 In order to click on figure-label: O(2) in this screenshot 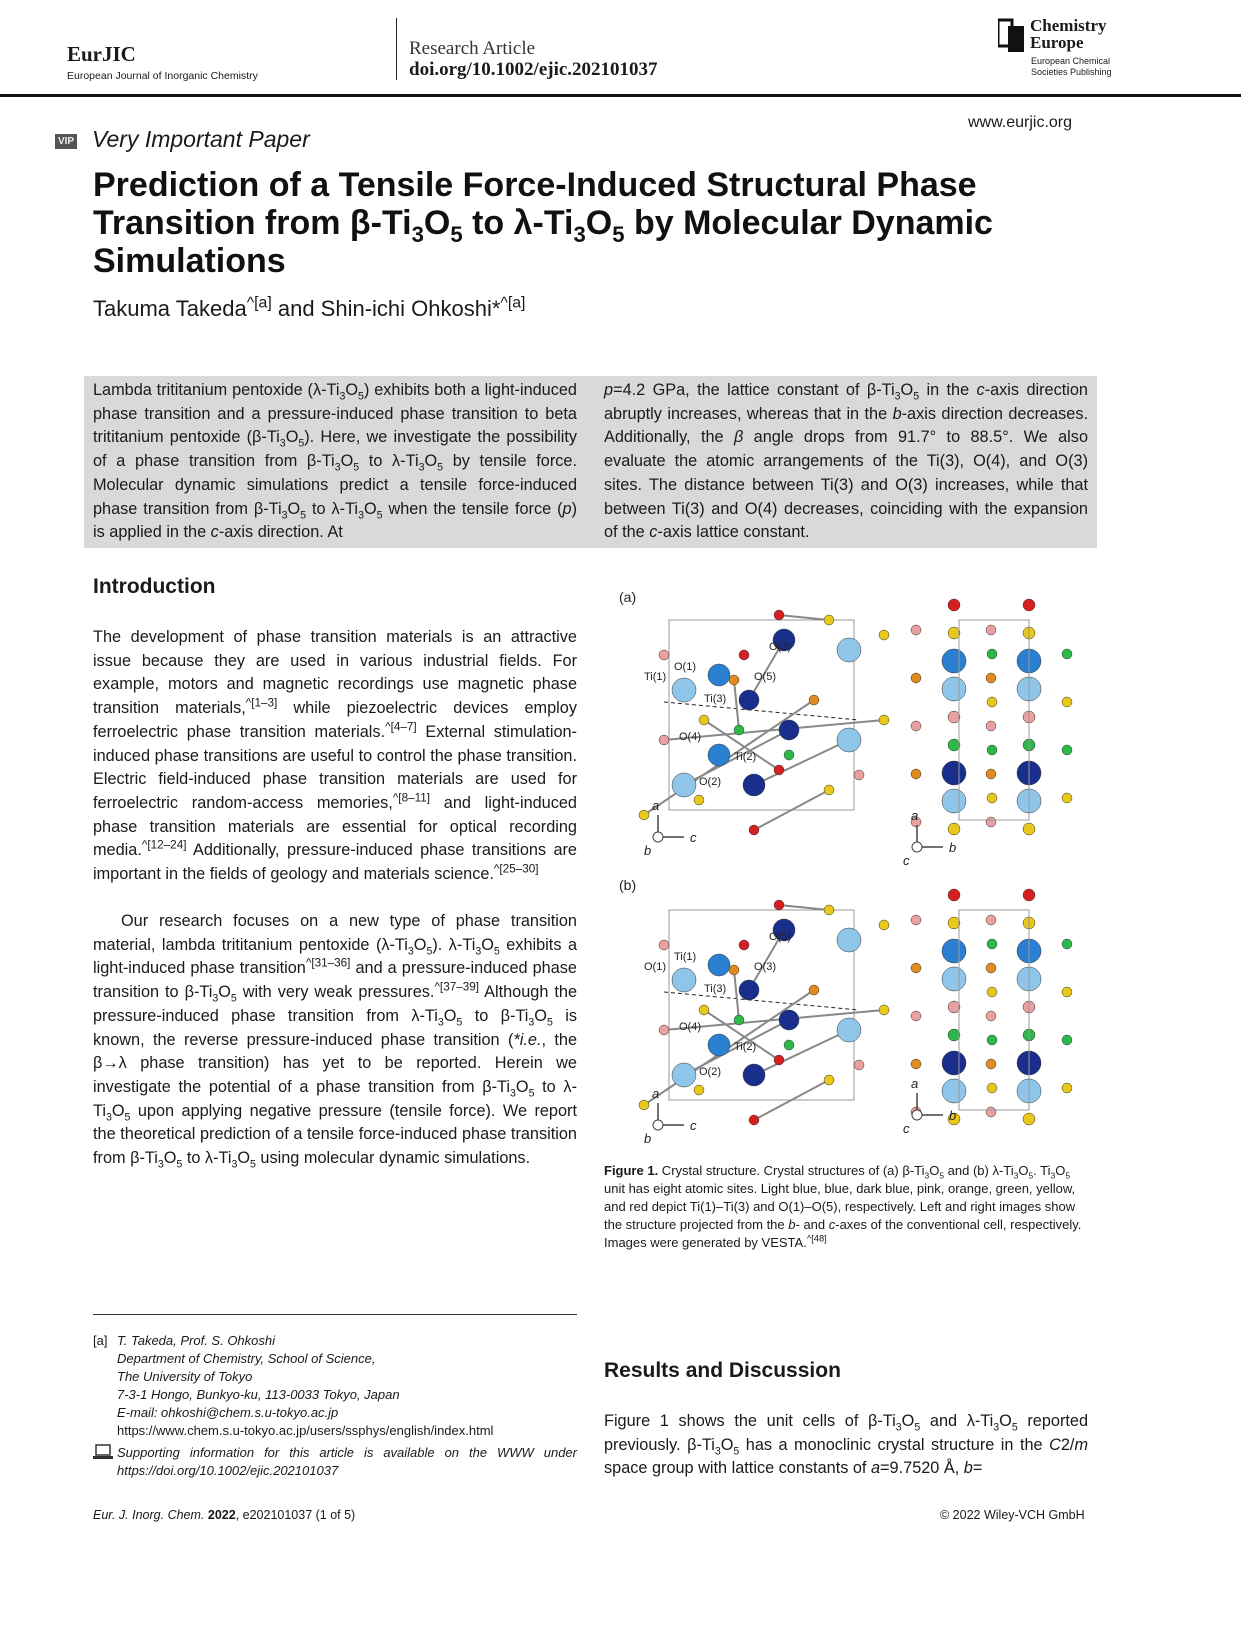, I will do `click(710, 1072)`.